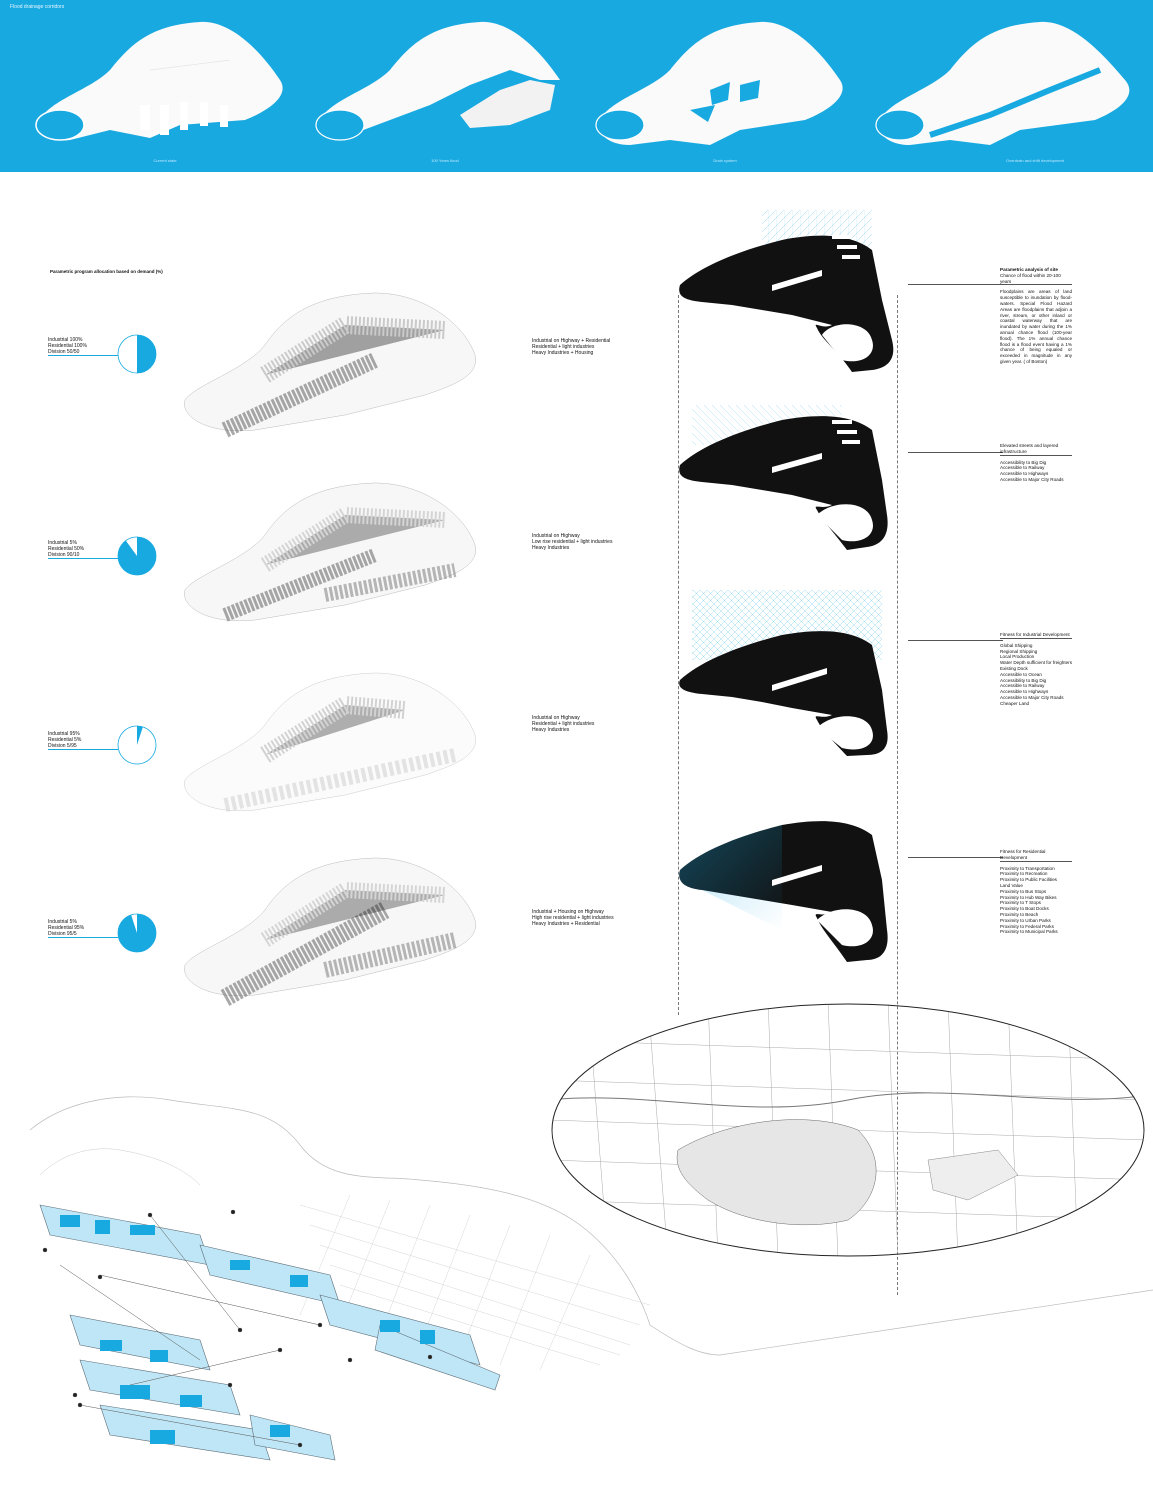  What do you see at coordinates (848, 1130) in the screenshot?
I see `context-map-ellipse` at bounding box center [848, 1130].